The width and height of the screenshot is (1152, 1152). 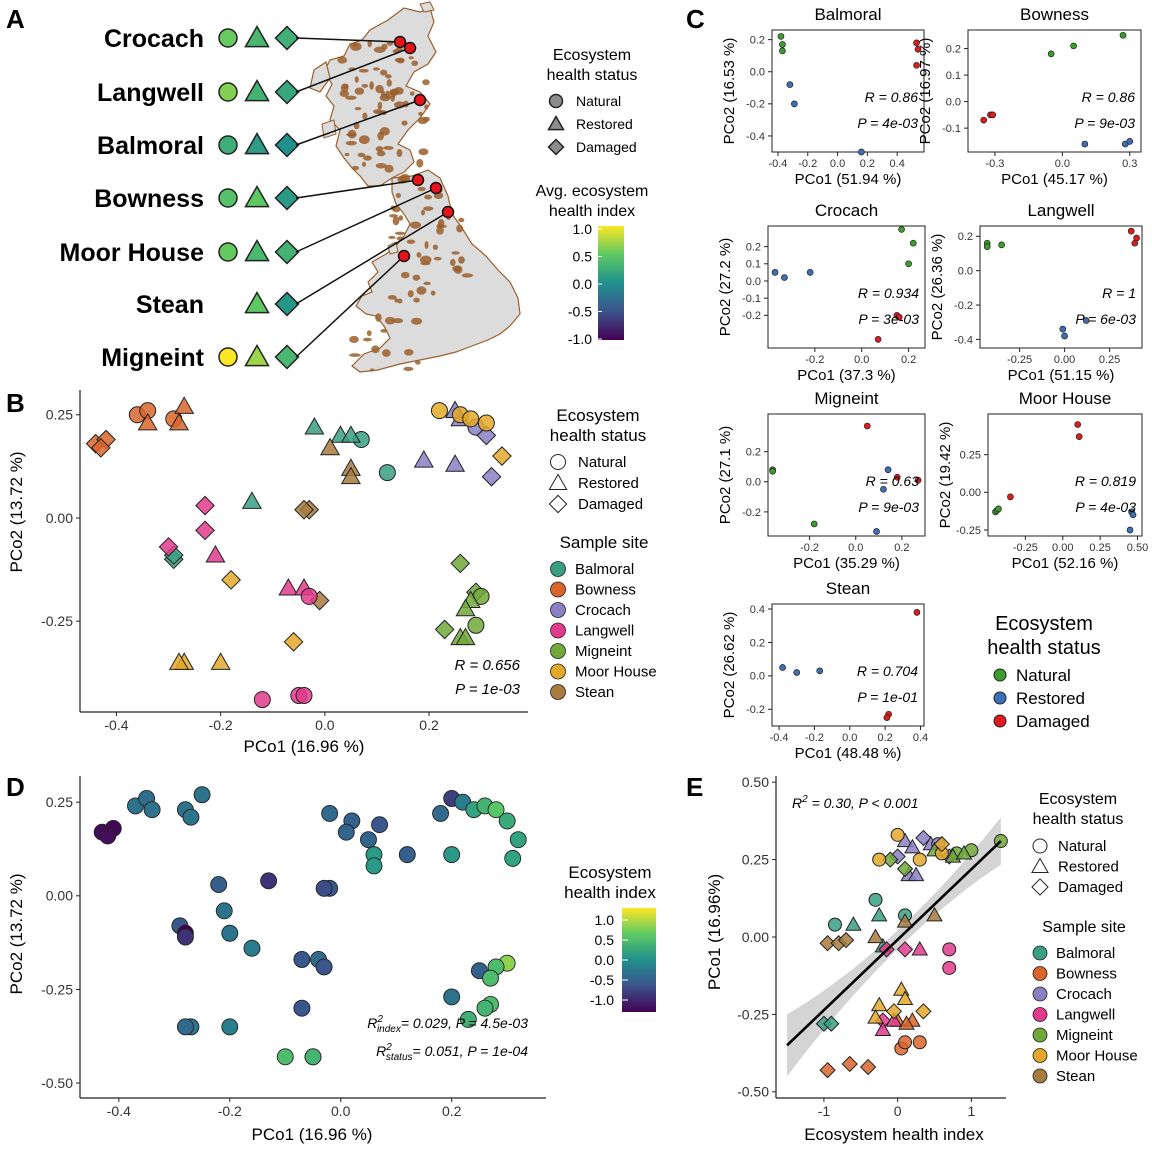 I want to click on site-marker-migneint-circle, so click(x=228, y=357).